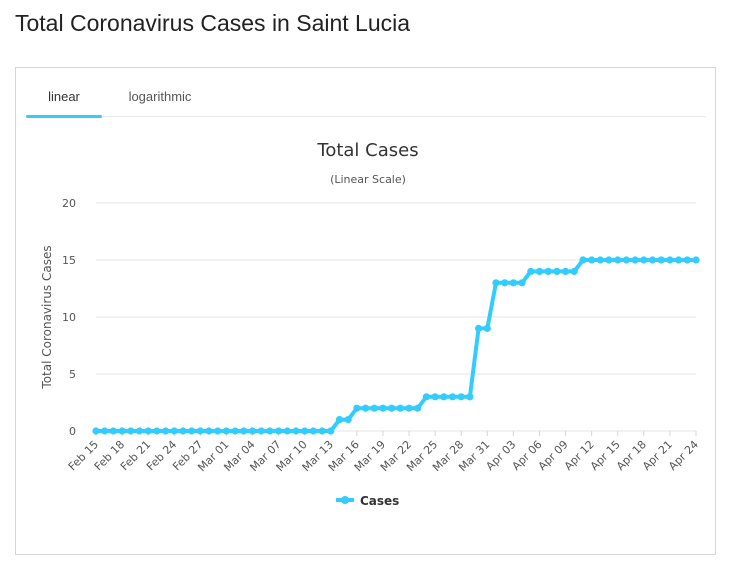 This screenshot has width=733, height=570. I want to click on tab-logarithmic-label: logarithmic, so click(160, 96).